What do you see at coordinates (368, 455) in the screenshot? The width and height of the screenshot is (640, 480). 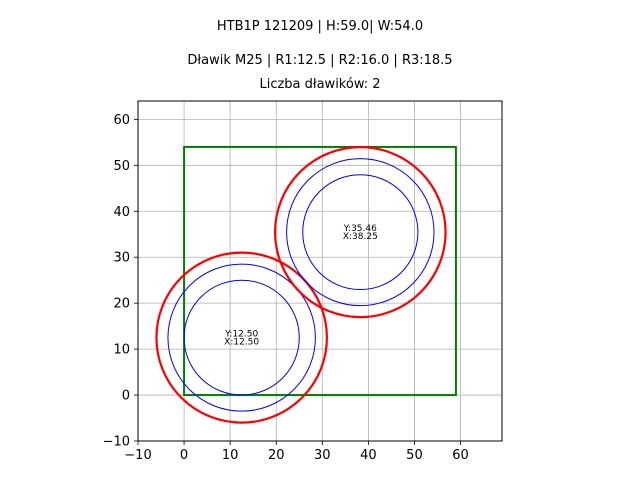 I see `x-tick-label: 40` at bounding box center [368, 455].